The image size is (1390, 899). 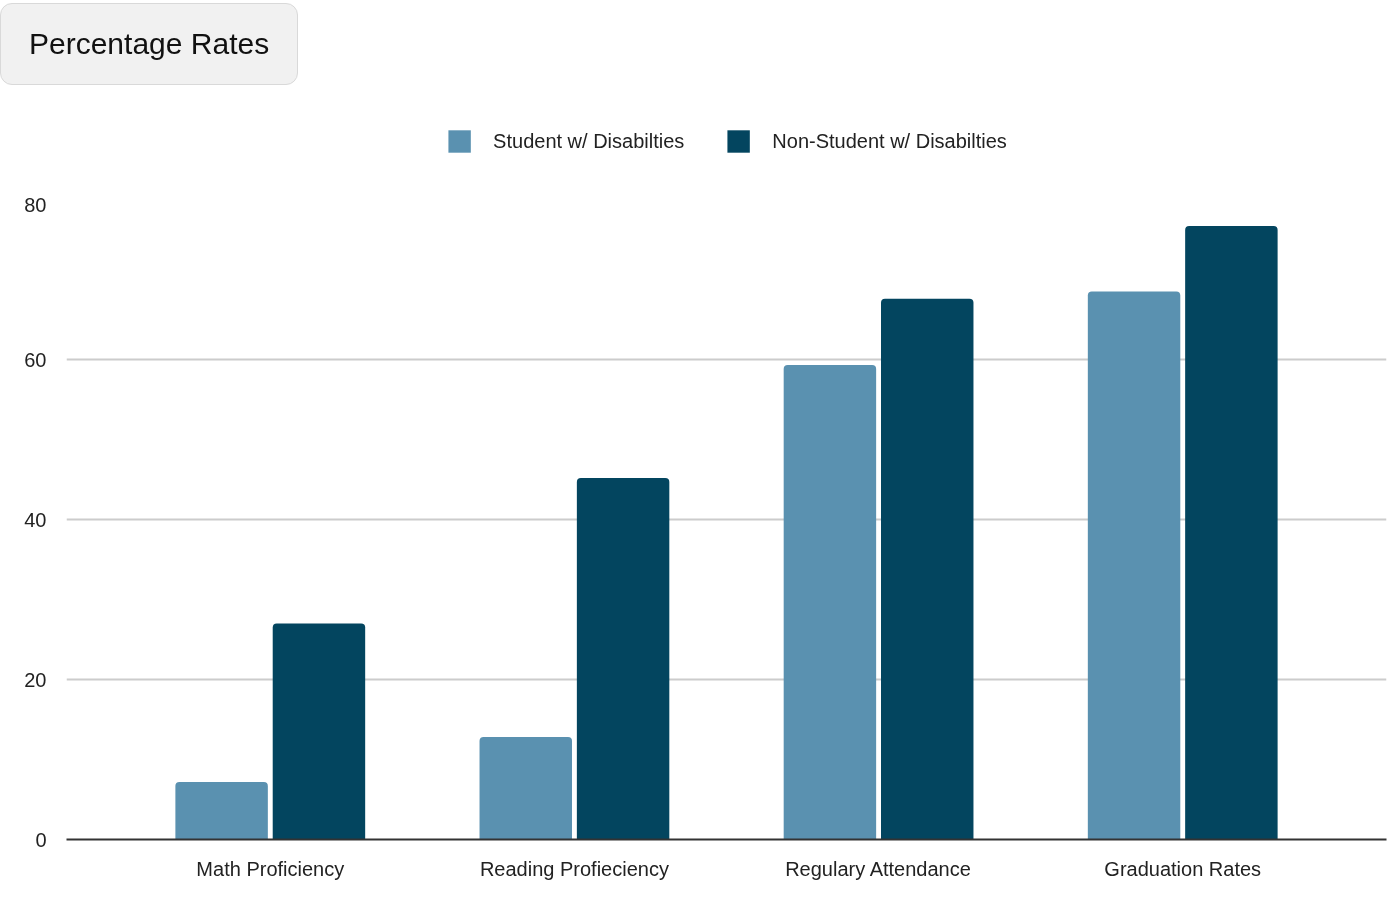 What do you see at coordinates (1183, 868) in the screenshot?
I see `x-tick-label: Graduation Rates` at bounding box center [1183, 868].